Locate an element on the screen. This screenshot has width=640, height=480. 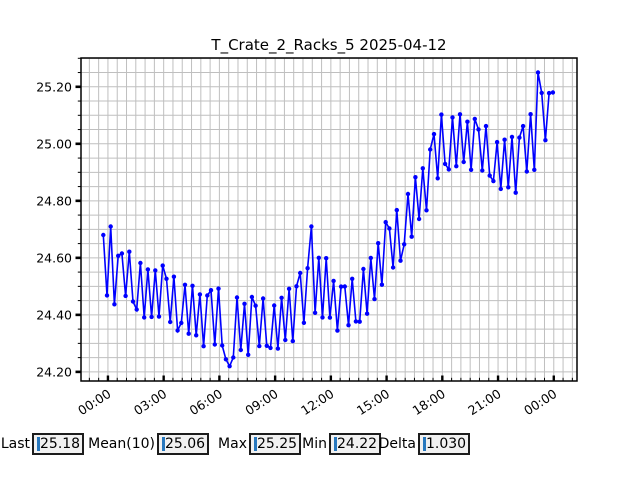
x-tick-label: 03:00 is located at coordinates (150, 402).